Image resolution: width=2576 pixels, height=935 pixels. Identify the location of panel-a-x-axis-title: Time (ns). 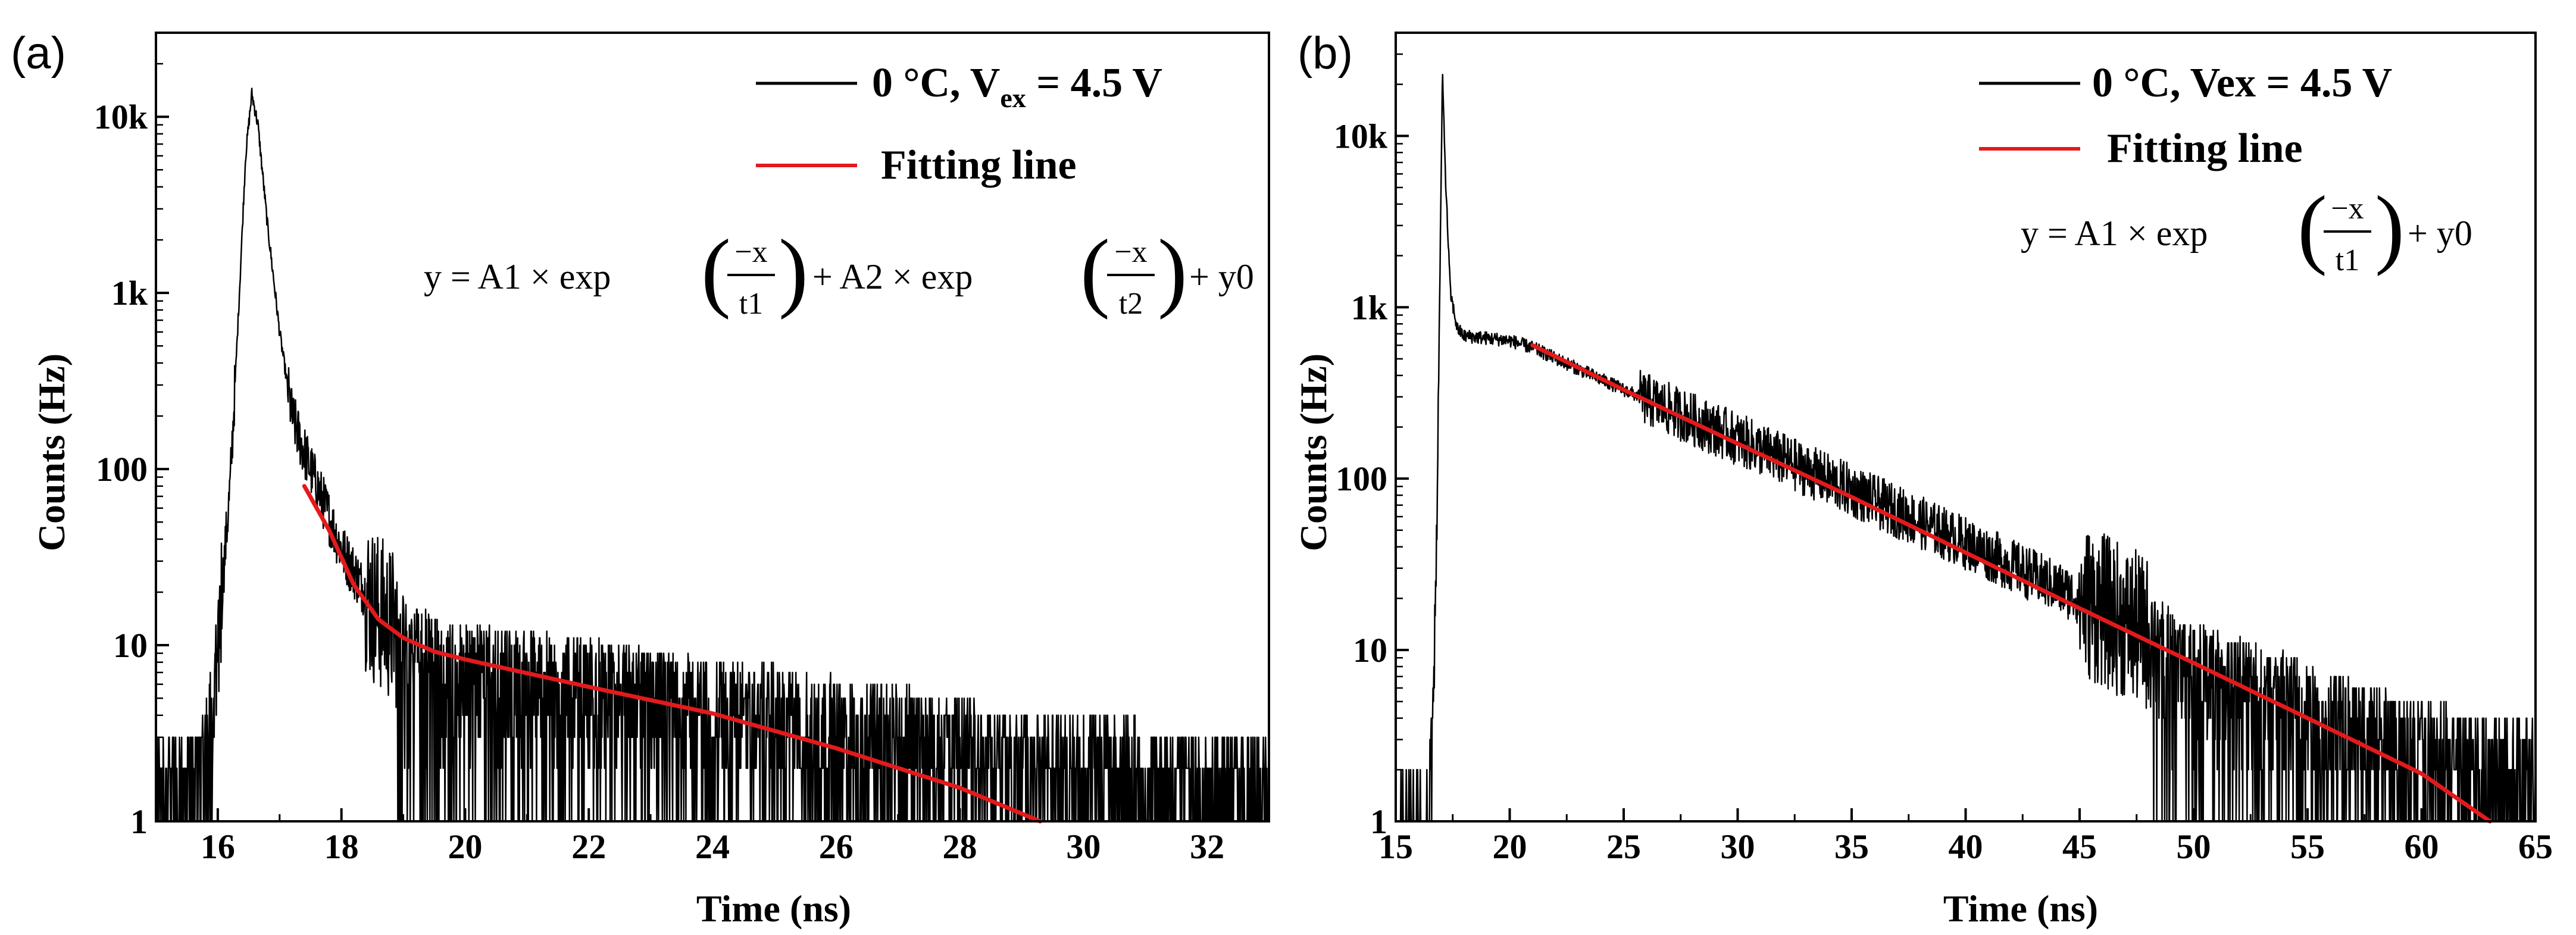
(773, 908).